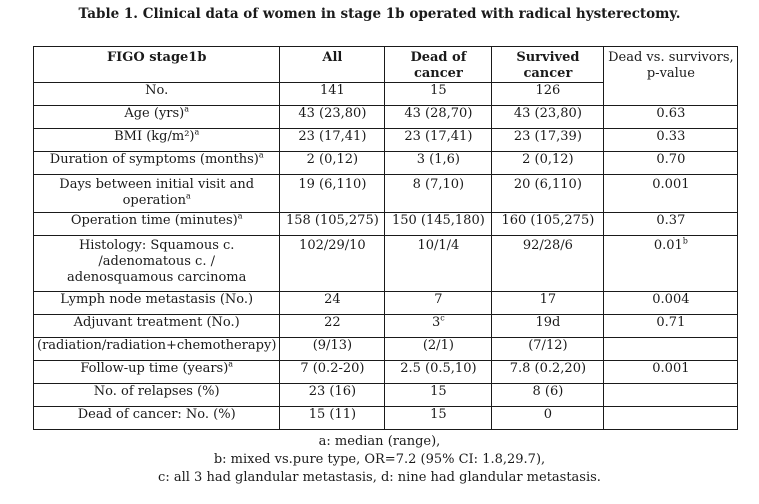 Image resolution: width=759 pixels, height=504 pixels. I want to click on cell-survived: 92/28/6, so click(548, 263).